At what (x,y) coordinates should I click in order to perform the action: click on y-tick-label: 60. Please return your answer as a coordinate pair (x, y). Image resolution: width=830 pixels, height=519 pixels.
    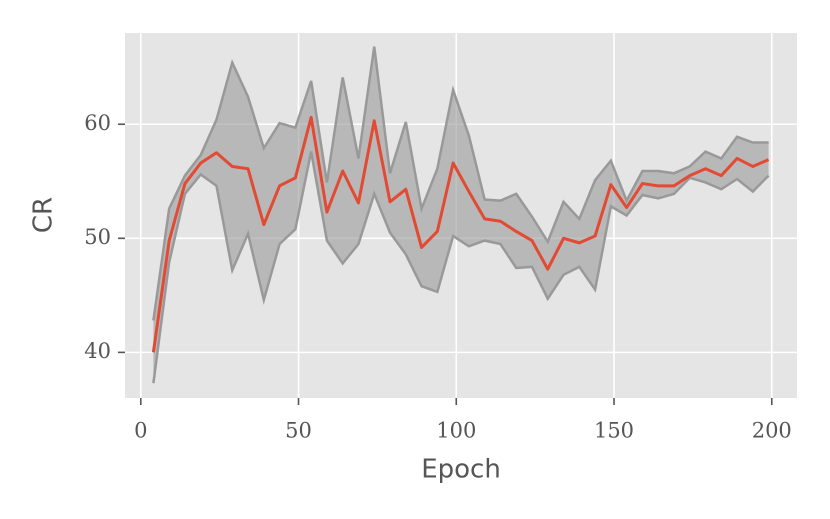
    Looking at the image, I should click on (97, 123).